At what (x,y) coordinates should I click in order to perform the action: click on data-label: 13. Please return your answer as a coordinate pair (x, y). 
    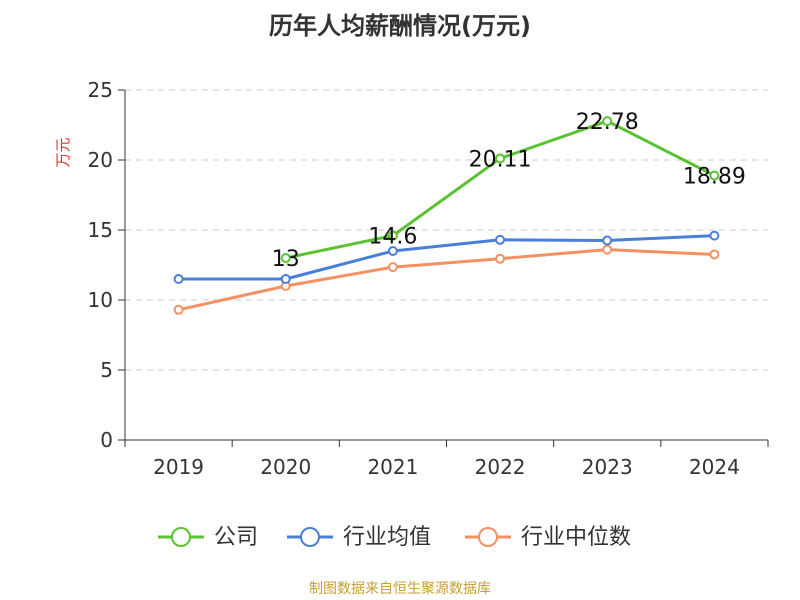
    Looking at the image, I should click on (286, 259).